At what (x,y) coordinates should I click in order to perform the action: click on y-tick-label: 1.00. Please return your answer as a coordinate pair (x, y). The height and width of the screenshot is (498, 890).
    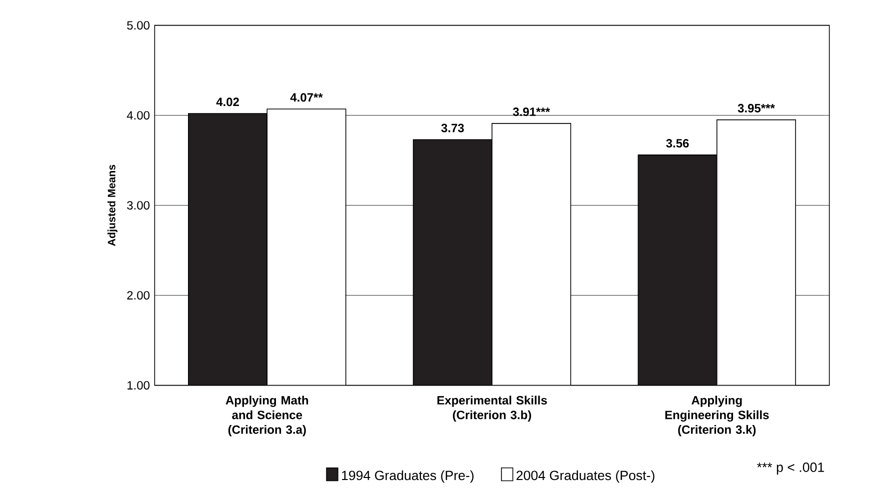
    Looking at the image, I should click on (139, 385).